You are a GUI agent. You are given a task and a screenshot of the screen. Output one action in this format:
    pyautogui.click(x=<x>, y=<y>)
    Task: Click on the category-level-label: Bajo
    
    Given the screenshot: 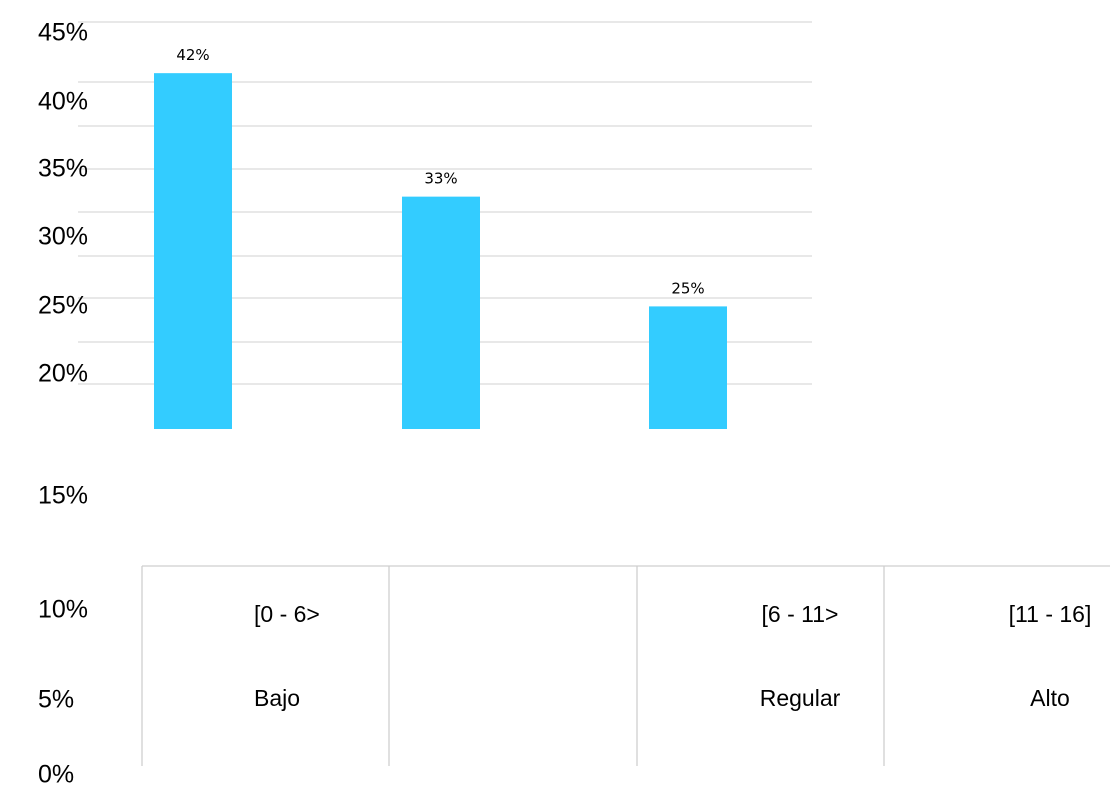 What is the action you would take?
    pyautogui.click(x=277, y=698)
    